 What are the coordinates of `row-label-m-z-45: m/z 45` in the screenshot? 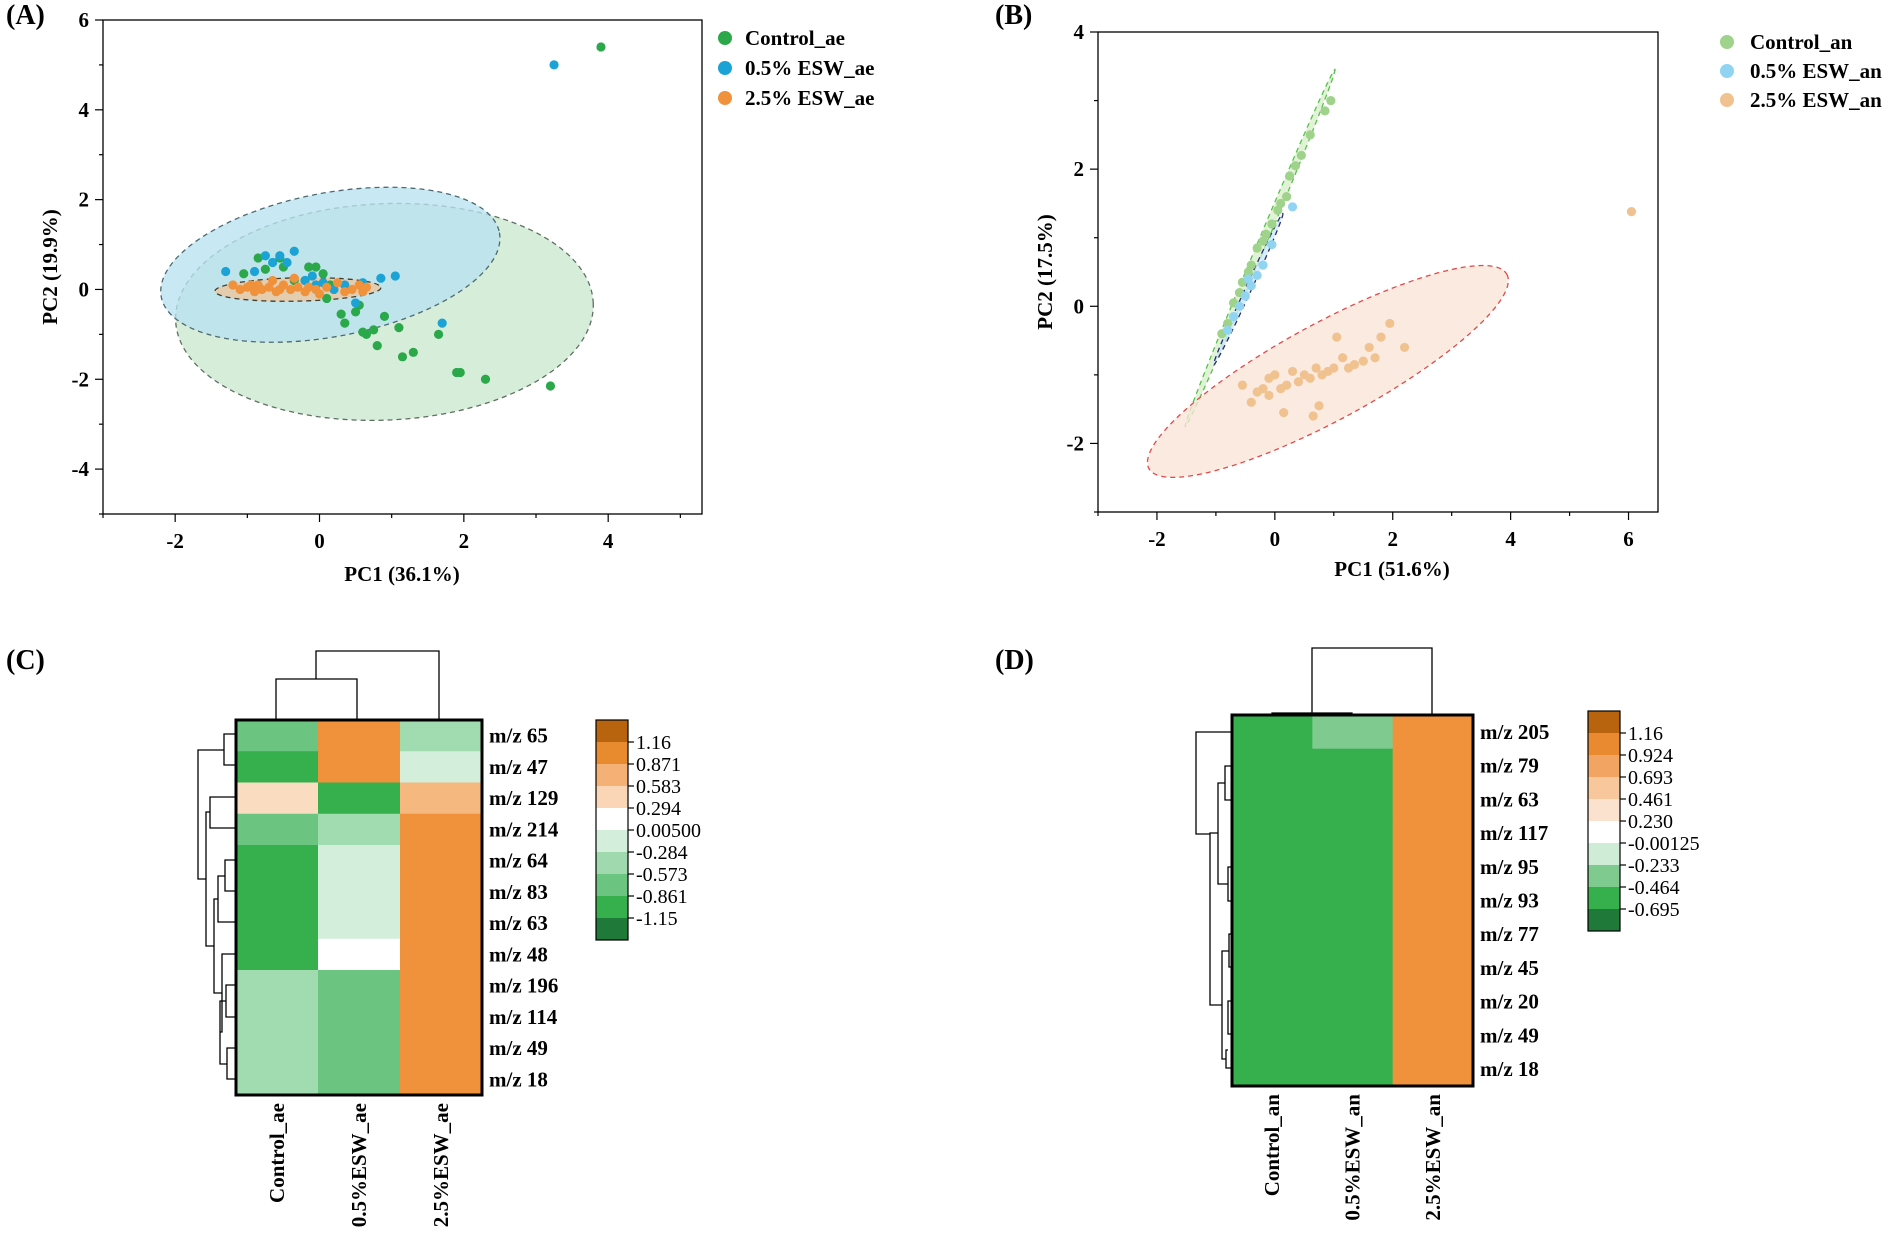 It's located at (1509, 968).